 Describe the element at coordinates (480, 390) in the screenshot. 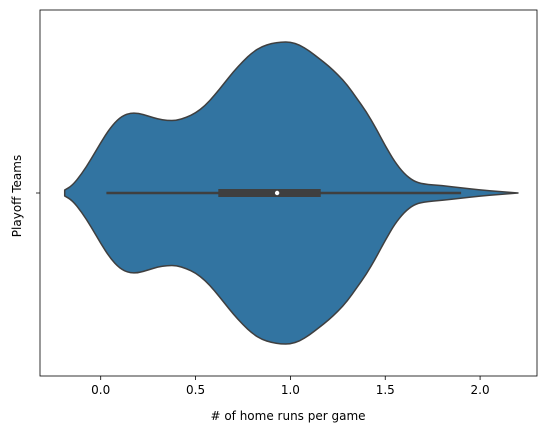

I see `x-tick-label: 2.0` at that location.